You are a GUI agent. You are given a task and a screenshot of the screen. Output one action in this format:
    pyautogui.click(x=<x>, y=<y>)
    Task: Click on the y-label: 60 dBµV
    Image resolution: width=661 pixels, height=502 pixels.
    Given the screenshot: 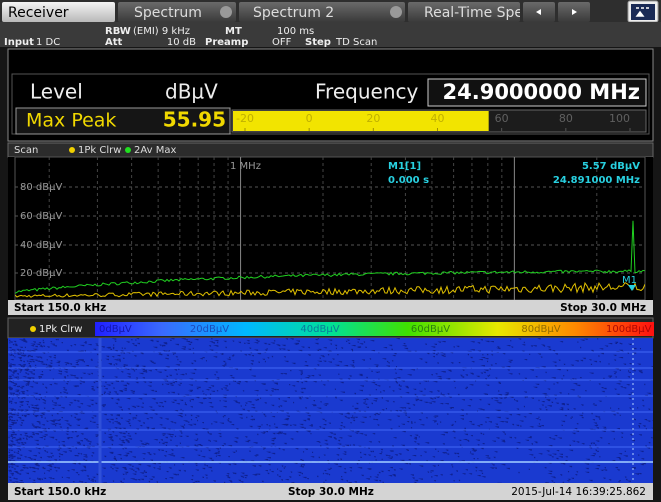 What is the action you would take?
    pyautogui.click(x=41, y=216)
    